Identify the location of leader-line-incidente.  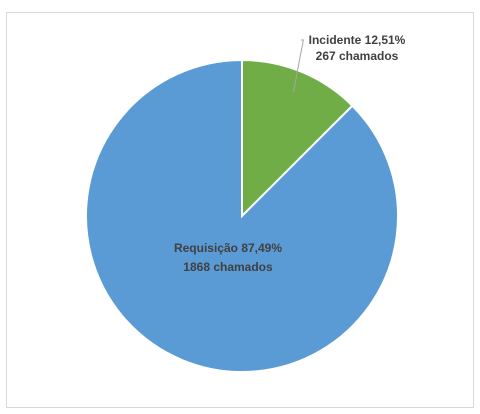
(298, 66).